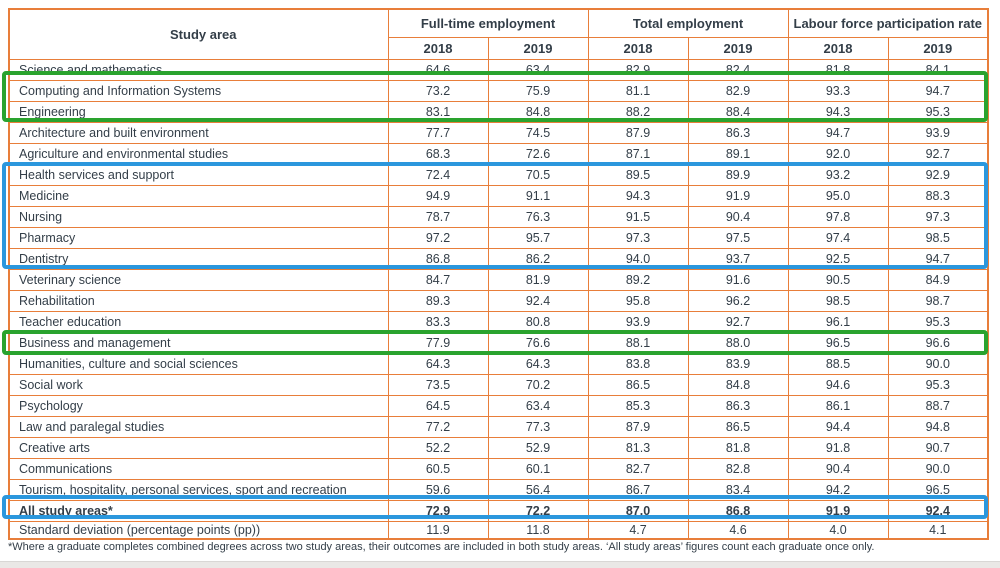 The image size is (1000, 568). Describe the element at coordinates (838, 321) in the screenshot. I see `value-cell: 96.1` at that location.